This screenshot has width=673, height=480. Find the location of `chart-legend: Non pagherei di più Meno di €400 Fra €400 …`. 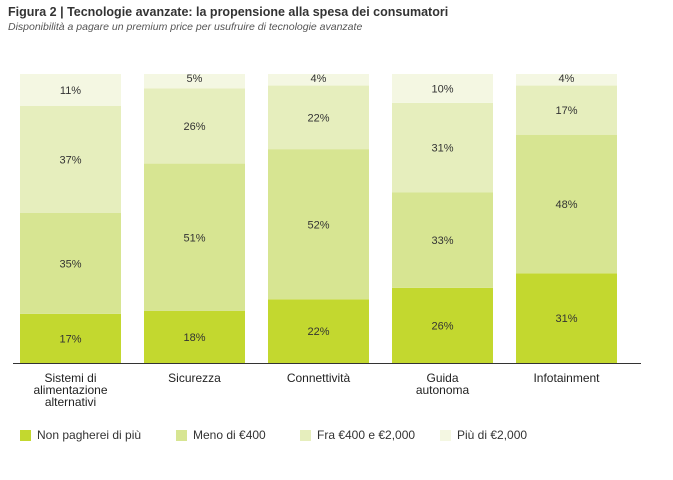

chart-legend: Non pagherei di più Meno di €400 Fra €400 … is located at coordinates (340, 436).